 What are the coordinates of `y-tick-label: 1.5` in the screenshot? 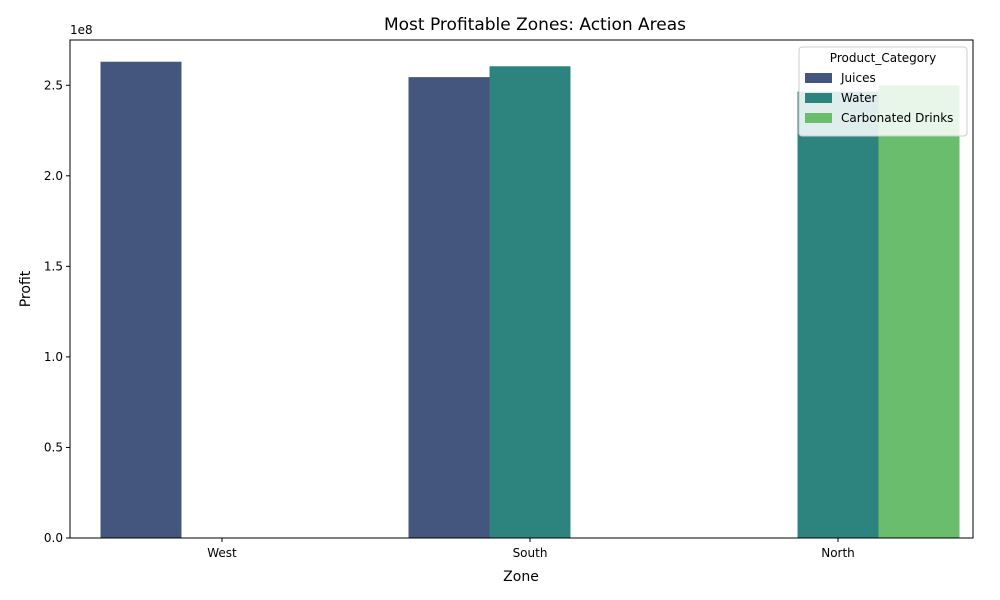 It's located at (53, 266).